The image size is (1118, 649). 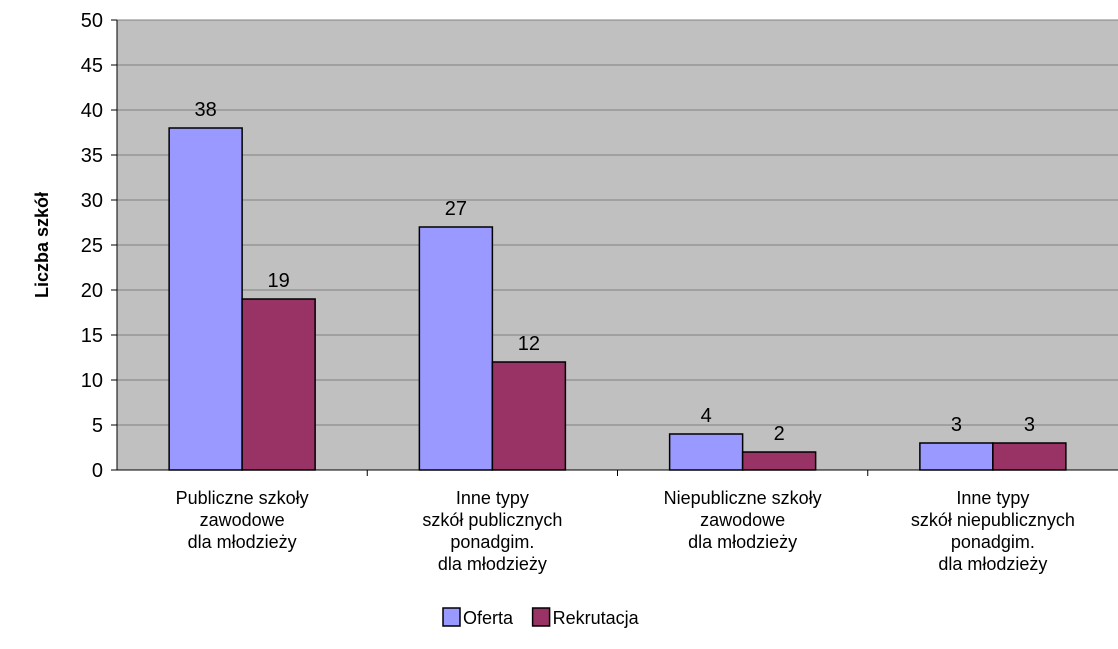 What do you see at coordinates (279, 281) in the screenshot?
I see `data-label: 19` at bounding box center [279, 281].